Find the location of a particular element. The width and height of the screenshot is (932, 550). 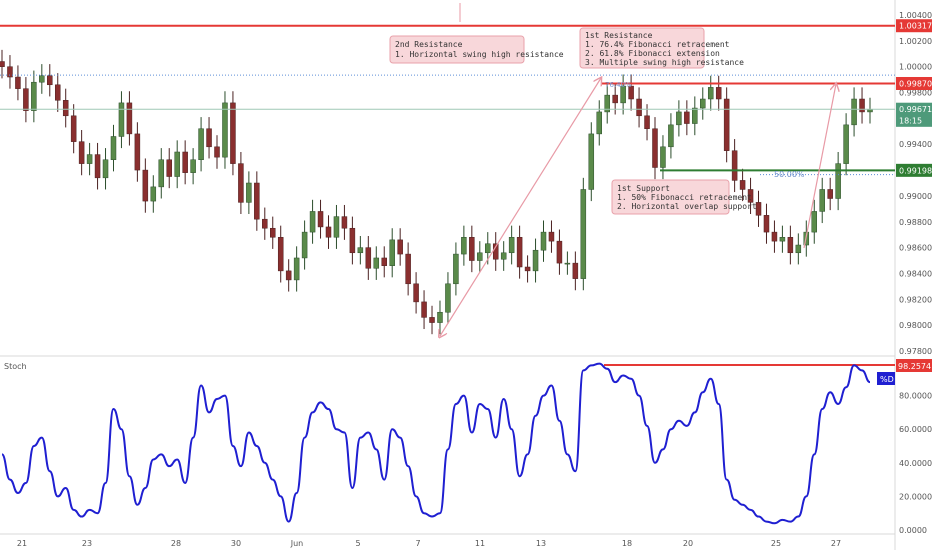

price-marker-label: 0.99870 is located at coordinates (915, 83).